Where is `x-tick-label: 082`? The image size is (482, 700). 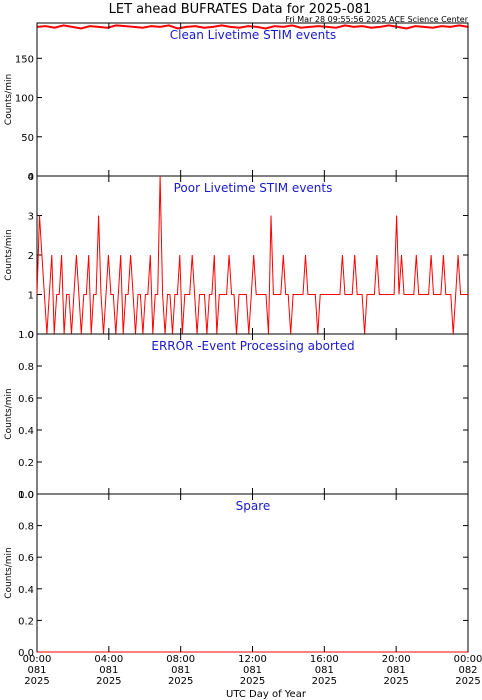
x-tick-label: 082 is located at coordinates (467, 670).